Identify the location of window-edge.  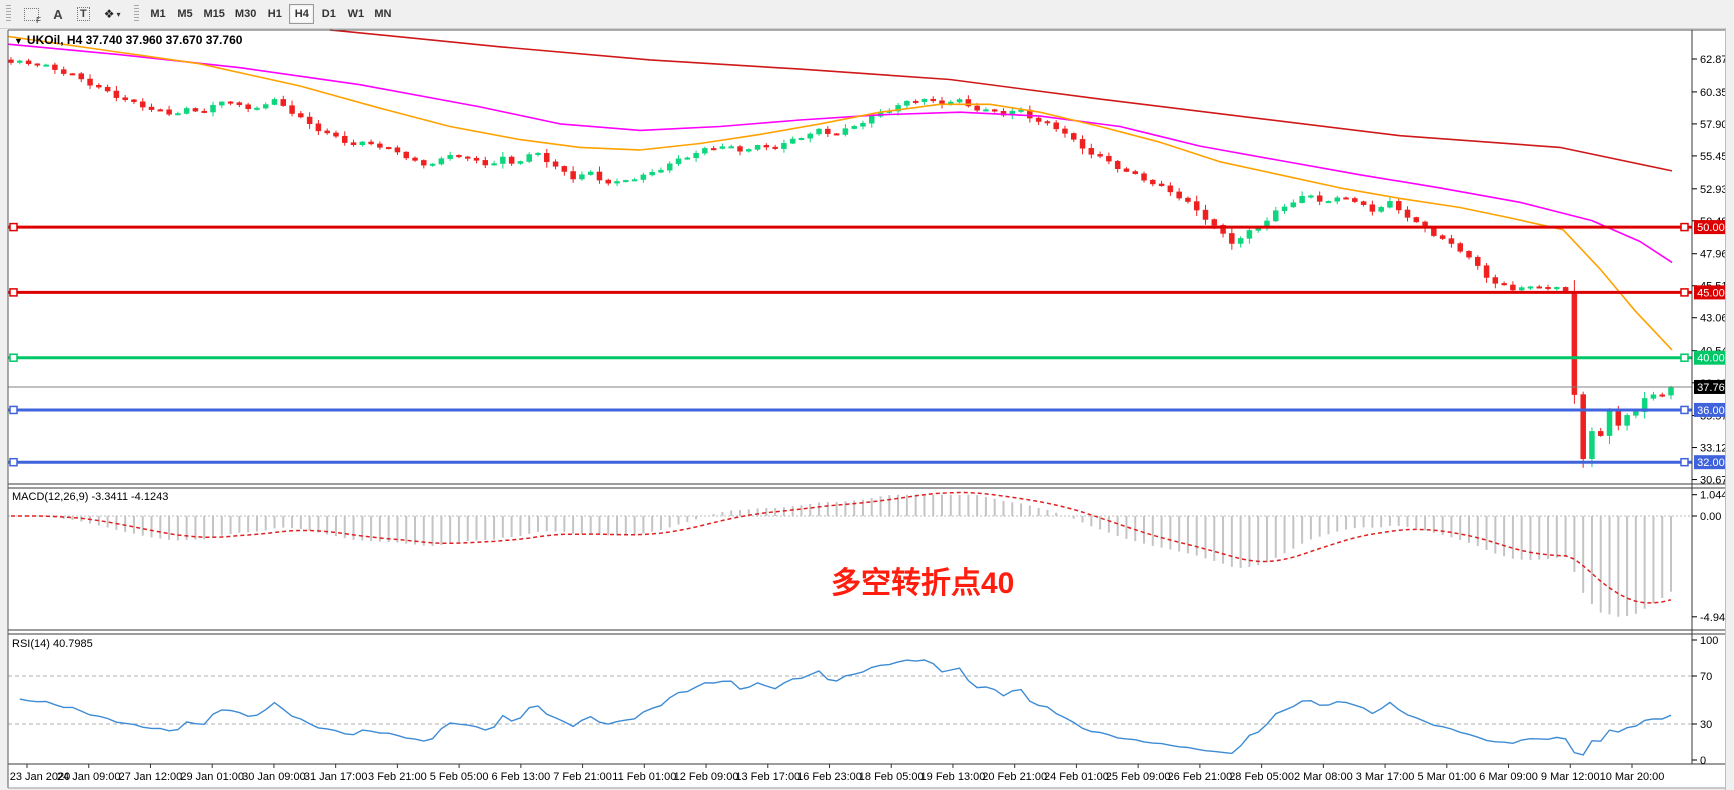
(1729, 409).